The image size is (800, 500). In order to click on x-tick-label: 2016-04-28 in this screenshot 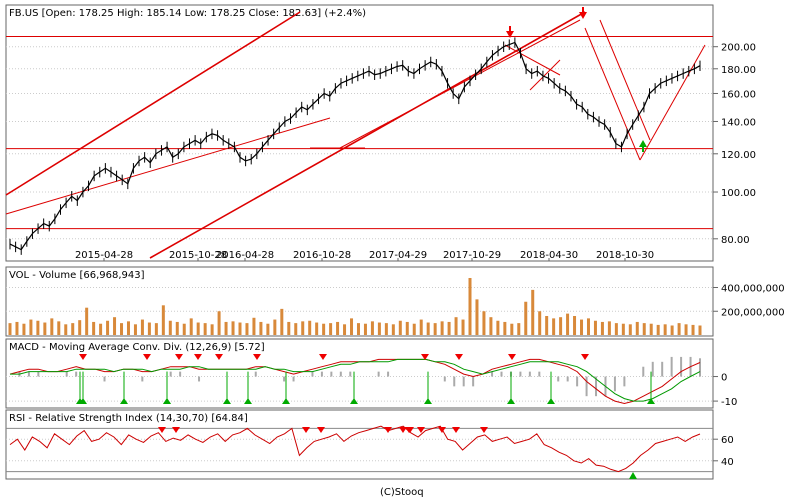, I will do `click(245, 255)`.